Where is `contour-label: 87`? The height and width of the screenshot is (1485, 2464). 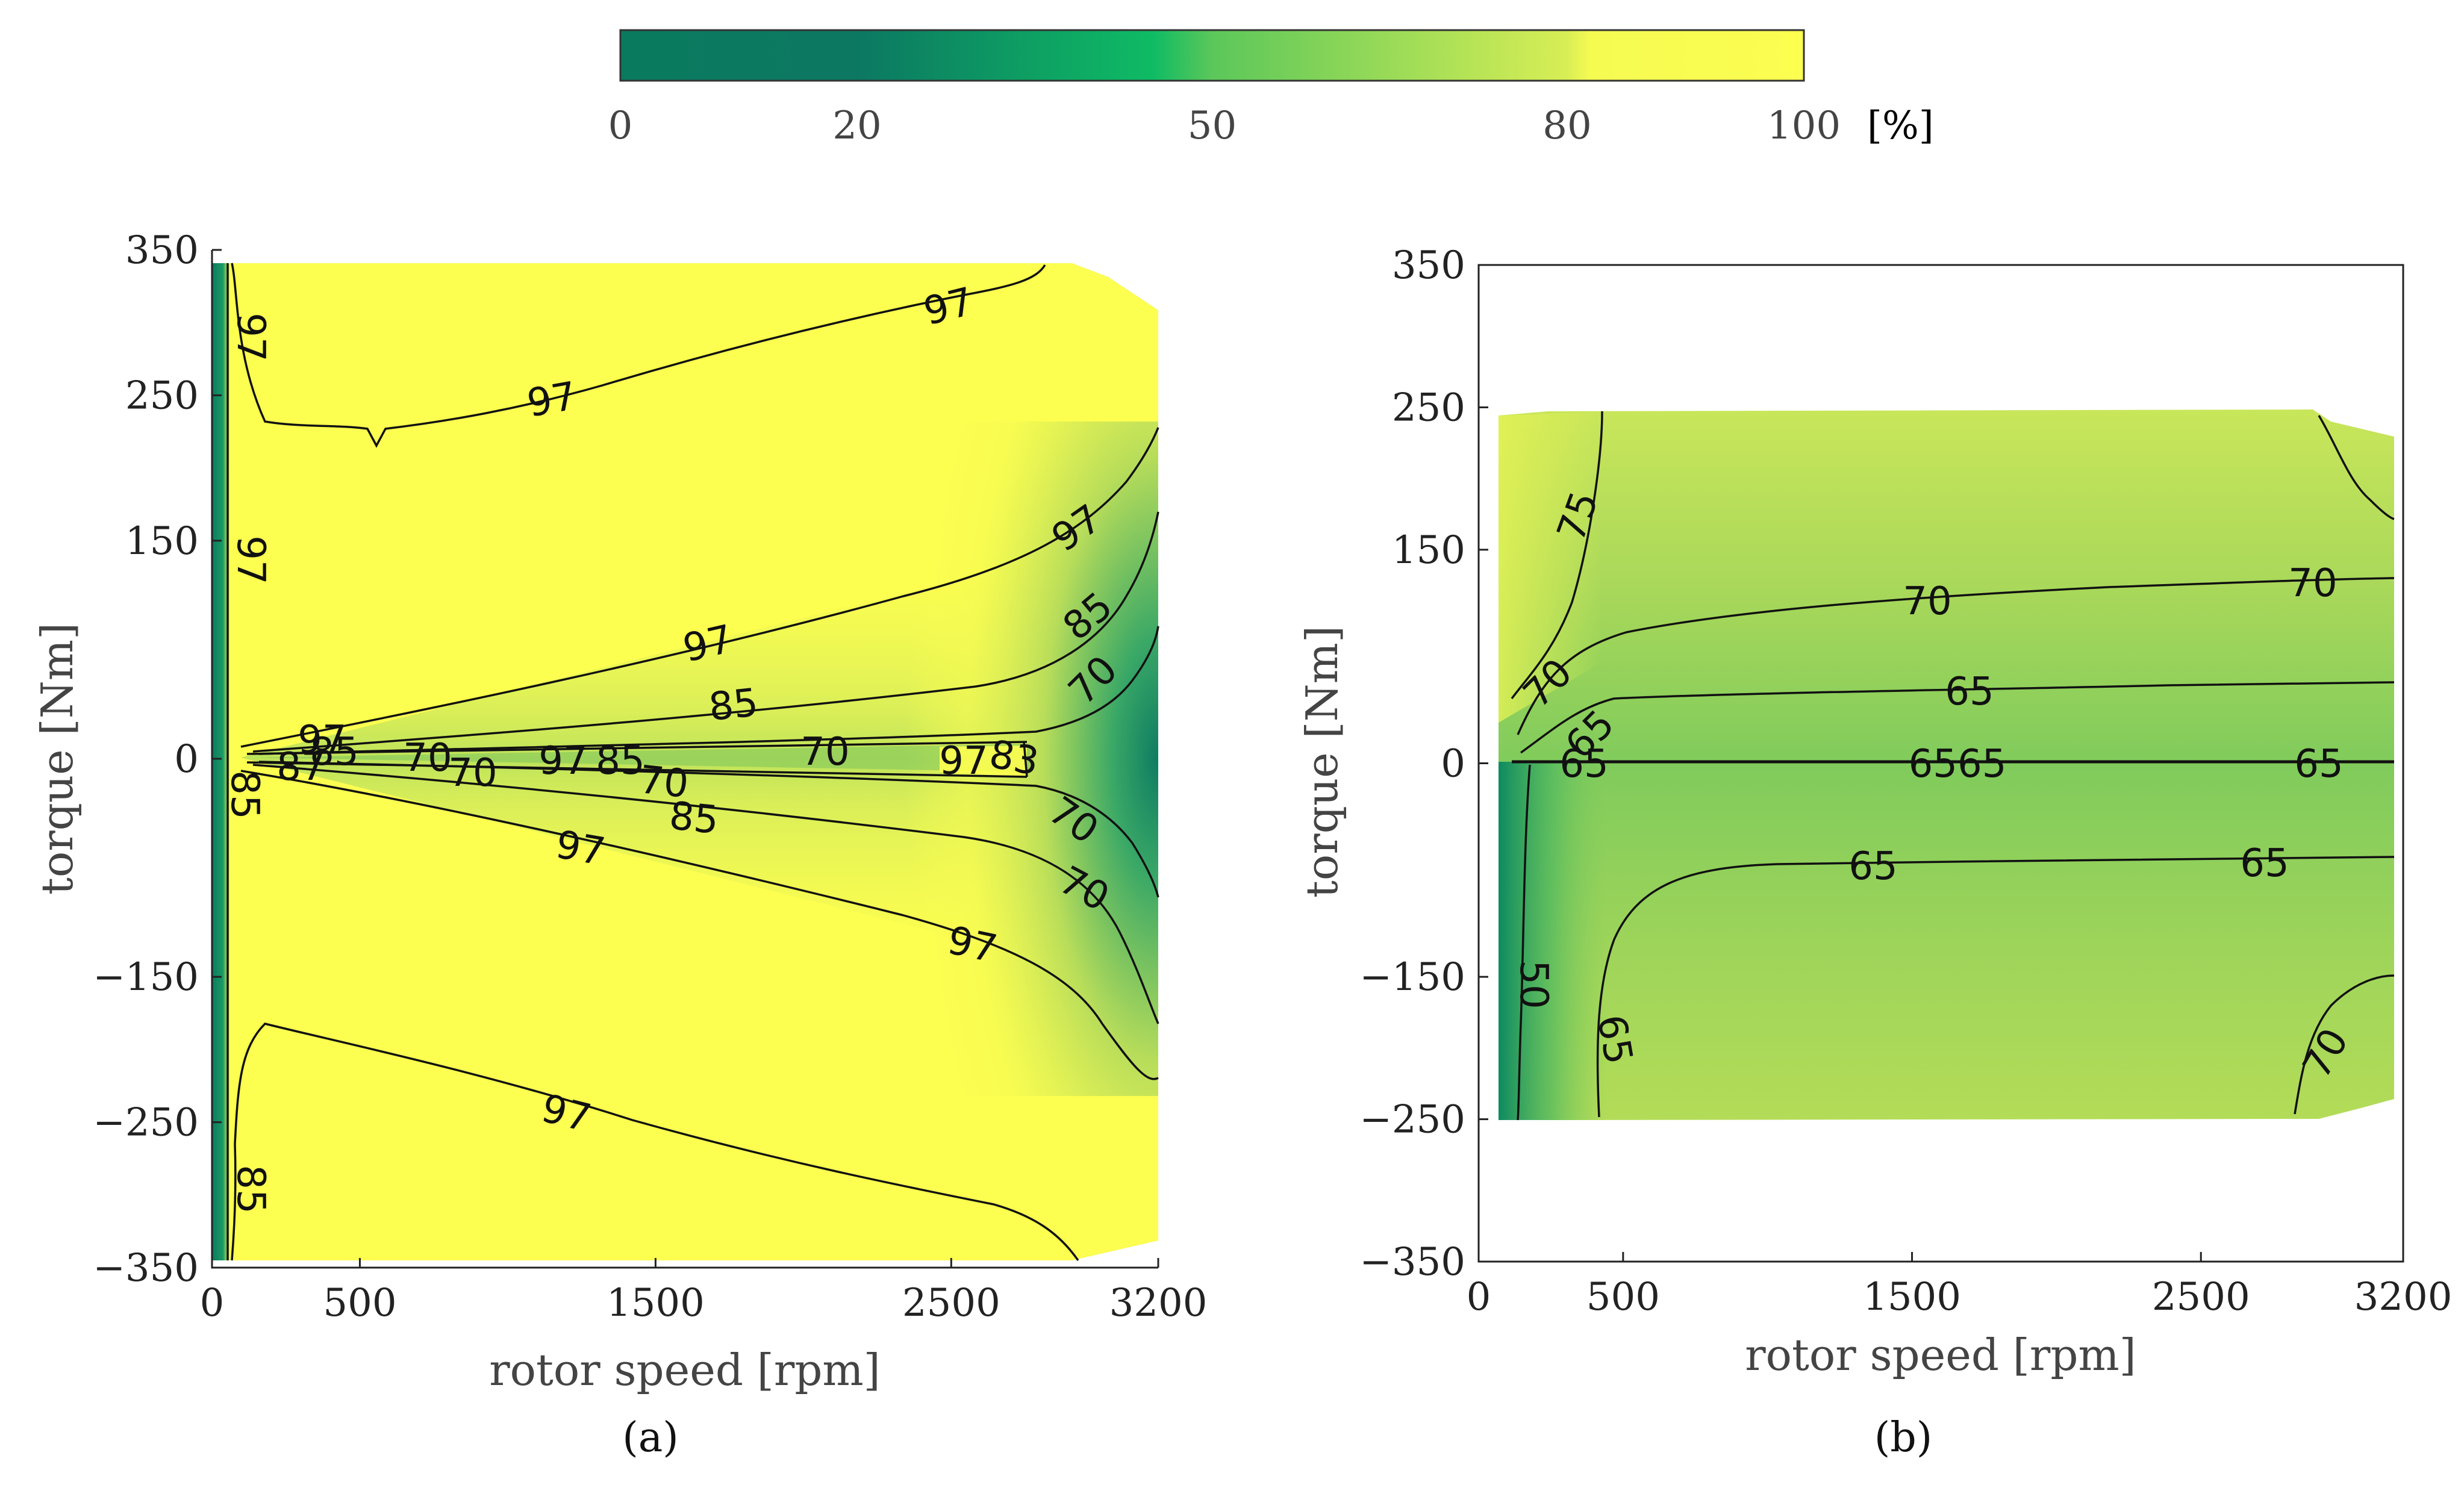
contour-label: 87 is located at coordinates (300, 767).